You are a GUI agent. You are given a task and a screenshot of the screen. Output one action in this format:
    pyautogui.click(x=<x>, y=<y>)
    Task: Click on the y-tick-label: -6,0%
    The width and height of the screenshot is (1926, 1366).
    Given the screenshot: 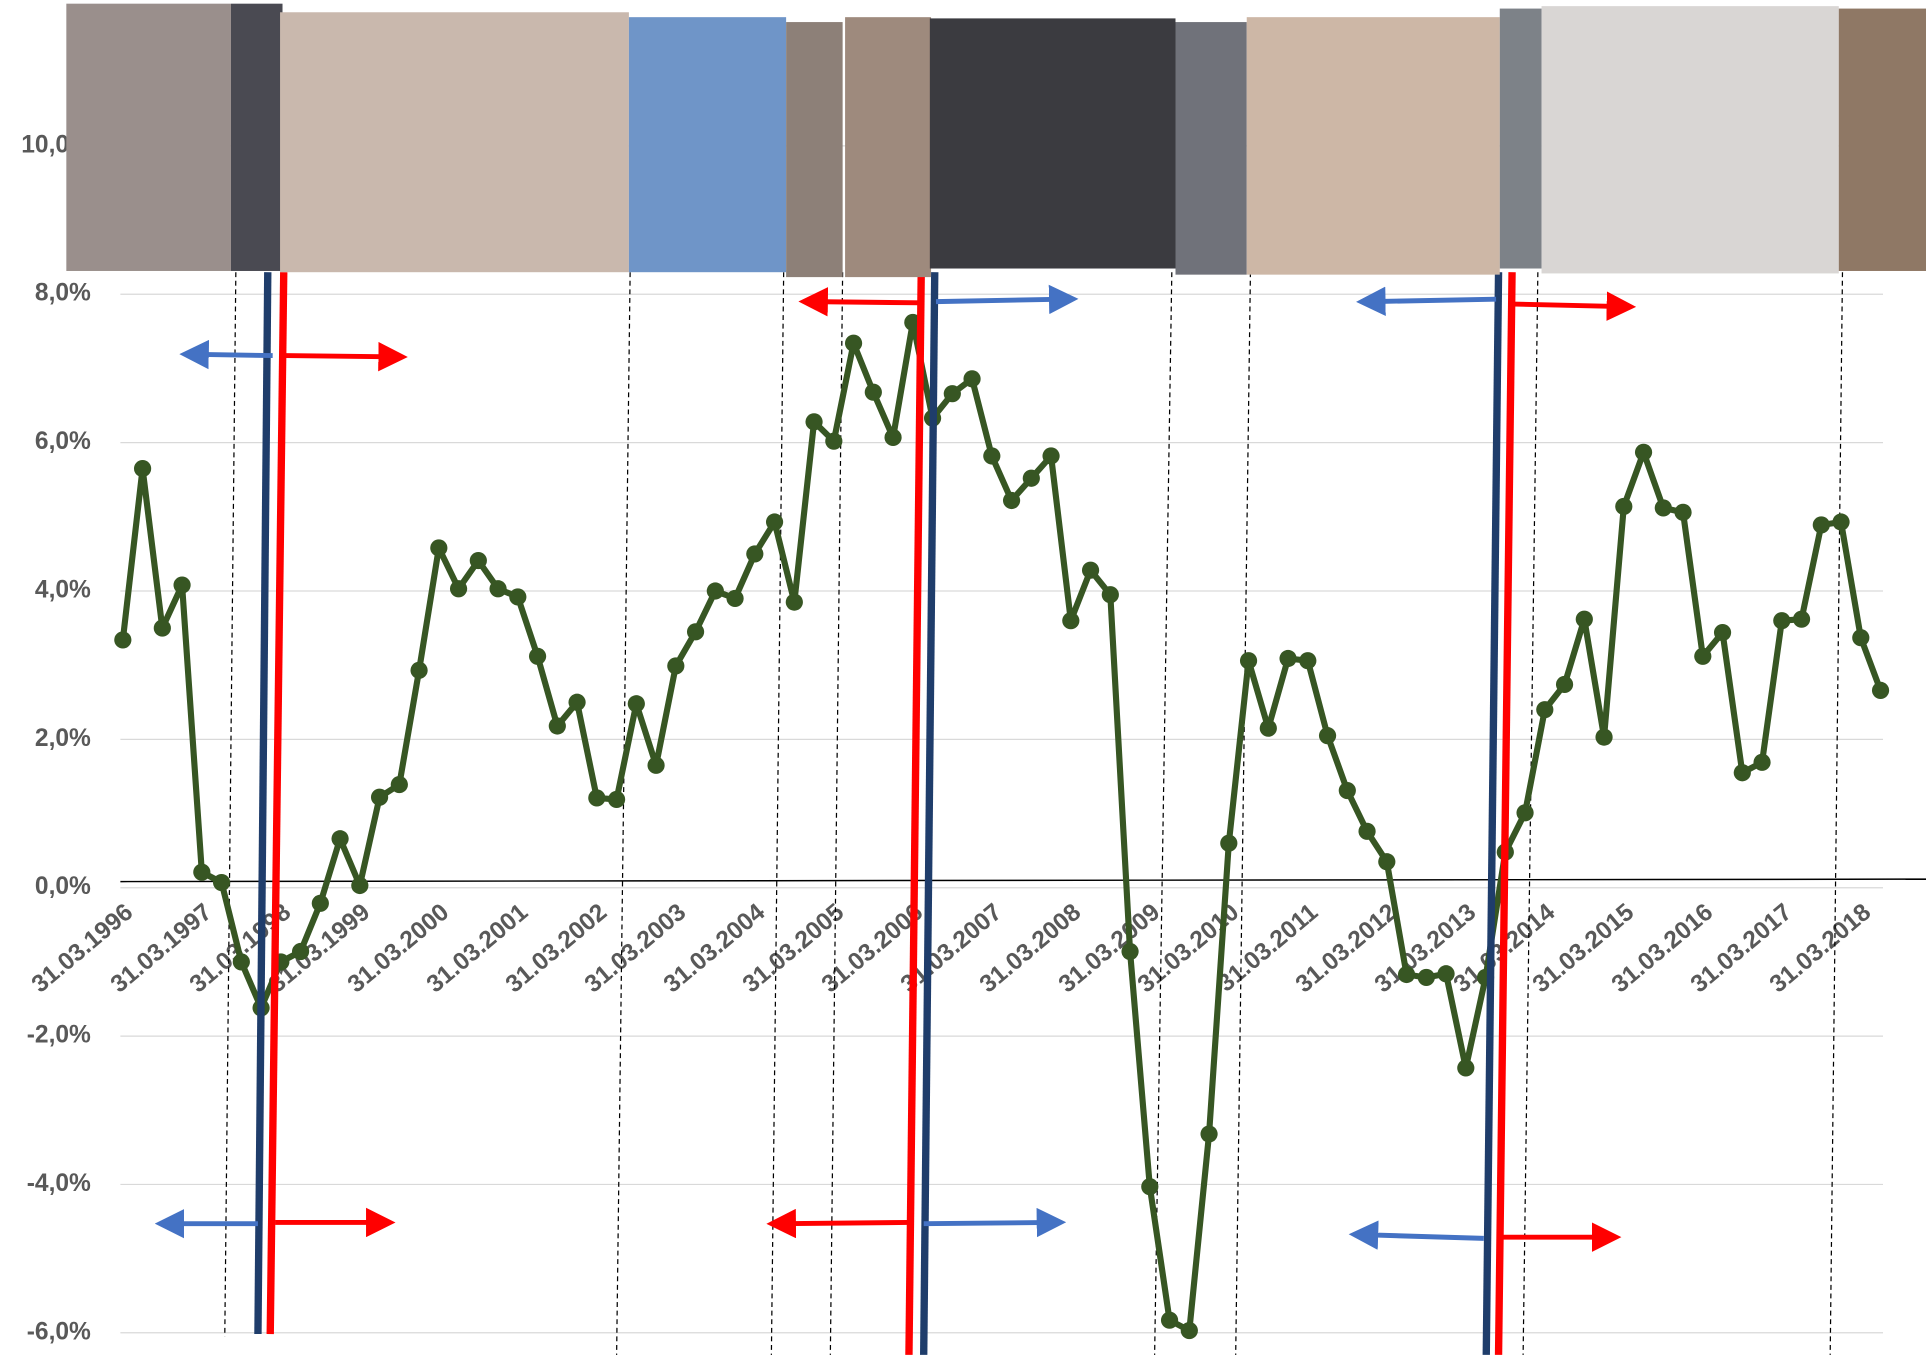 What is the action you would take?
    pyautogui.click(x=59, y=1331)
    